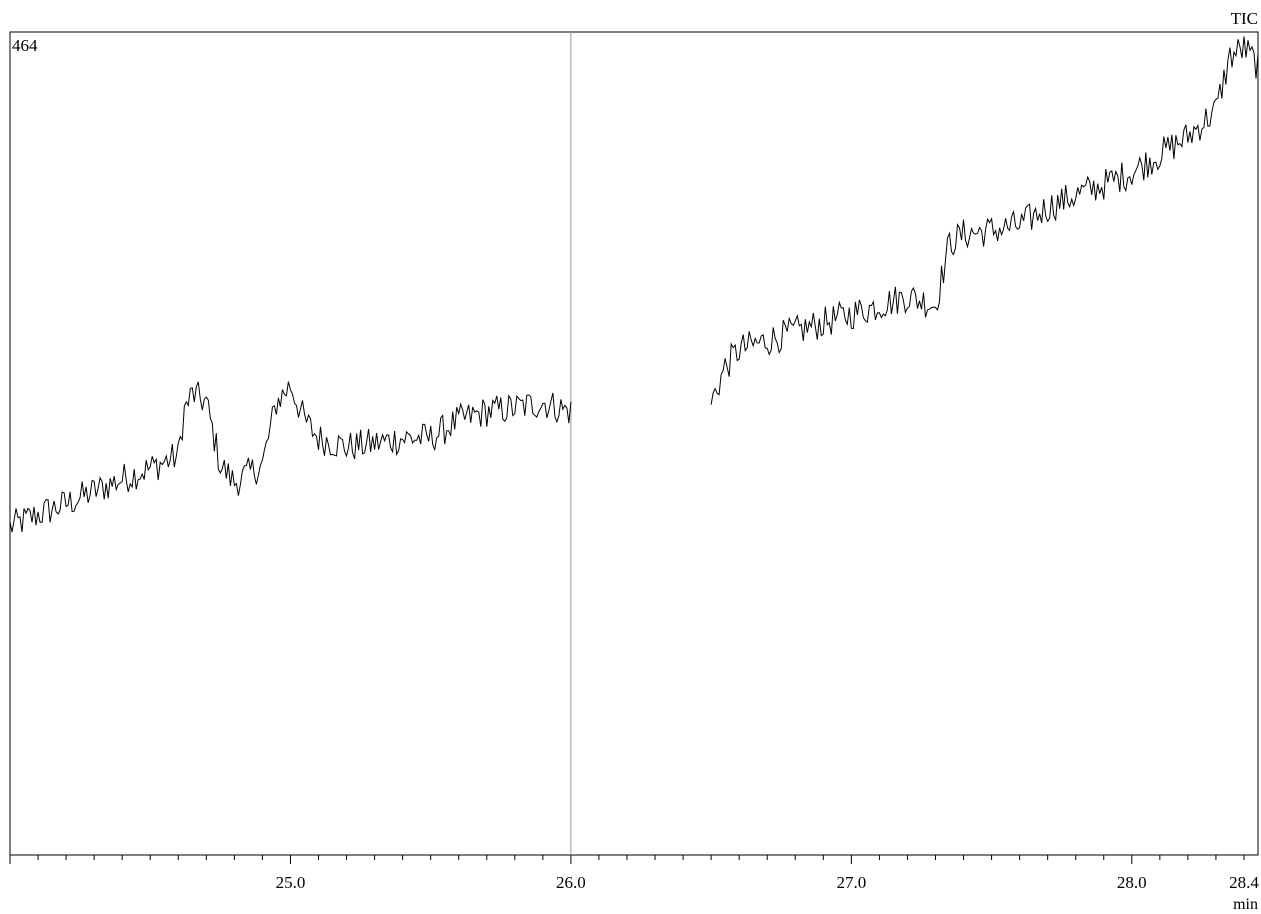  Describe the element at coordinates (768, 882) in the screenshot. I see `x-tick-labels: 25.0 26.0 27.0 28.0 28.4` at that location.